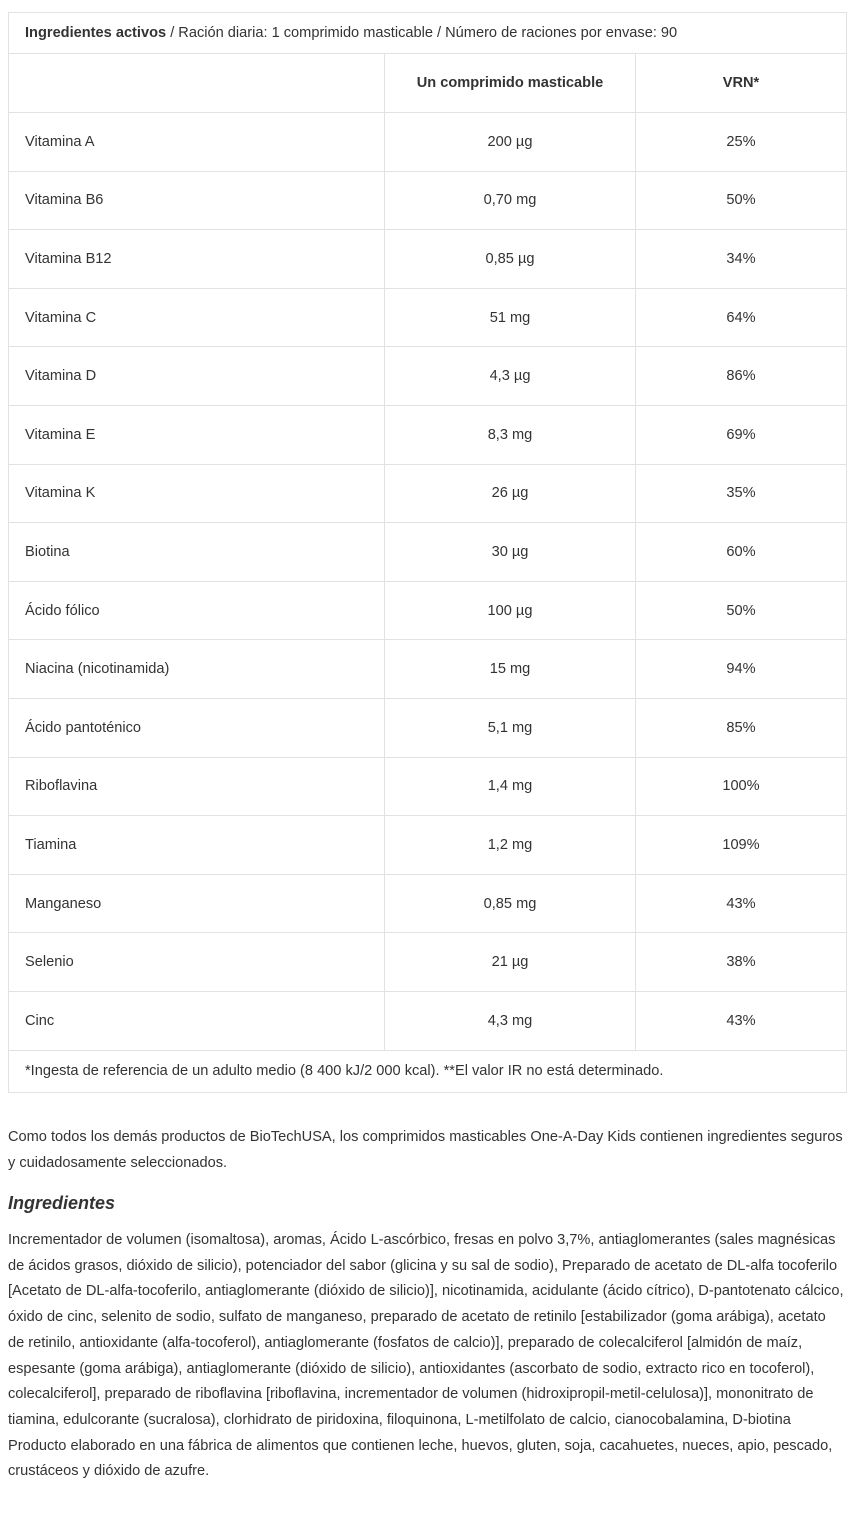 This screenshot has height=1521, width=852. What do you see at coordinates (510, 317) in the screenshot?
I see `value-cell: 51 mg` at bounding box center [510, 317].